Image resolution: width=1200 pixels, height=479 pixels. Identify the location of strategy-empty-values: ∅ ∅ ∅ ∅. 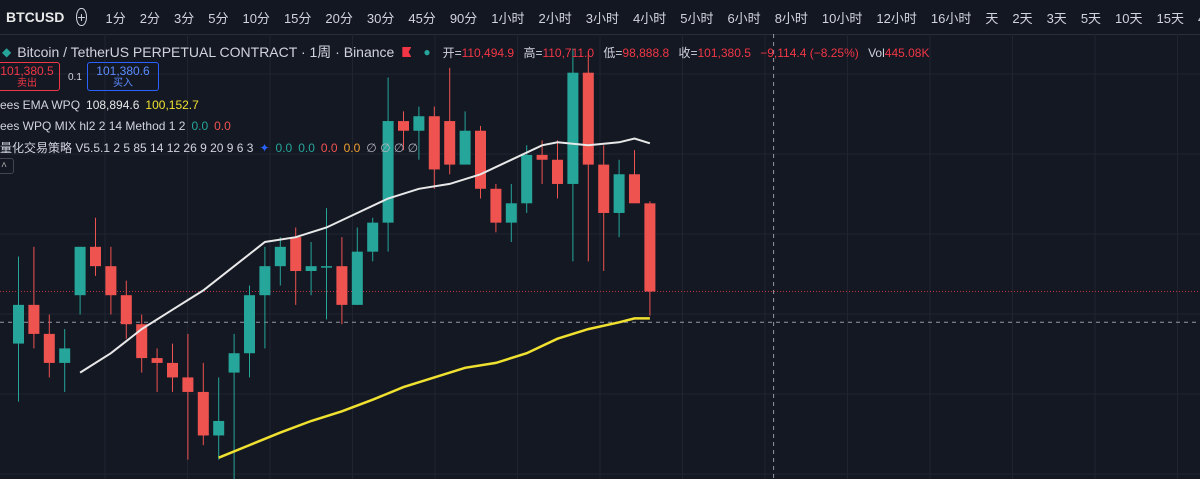
(392, 147).